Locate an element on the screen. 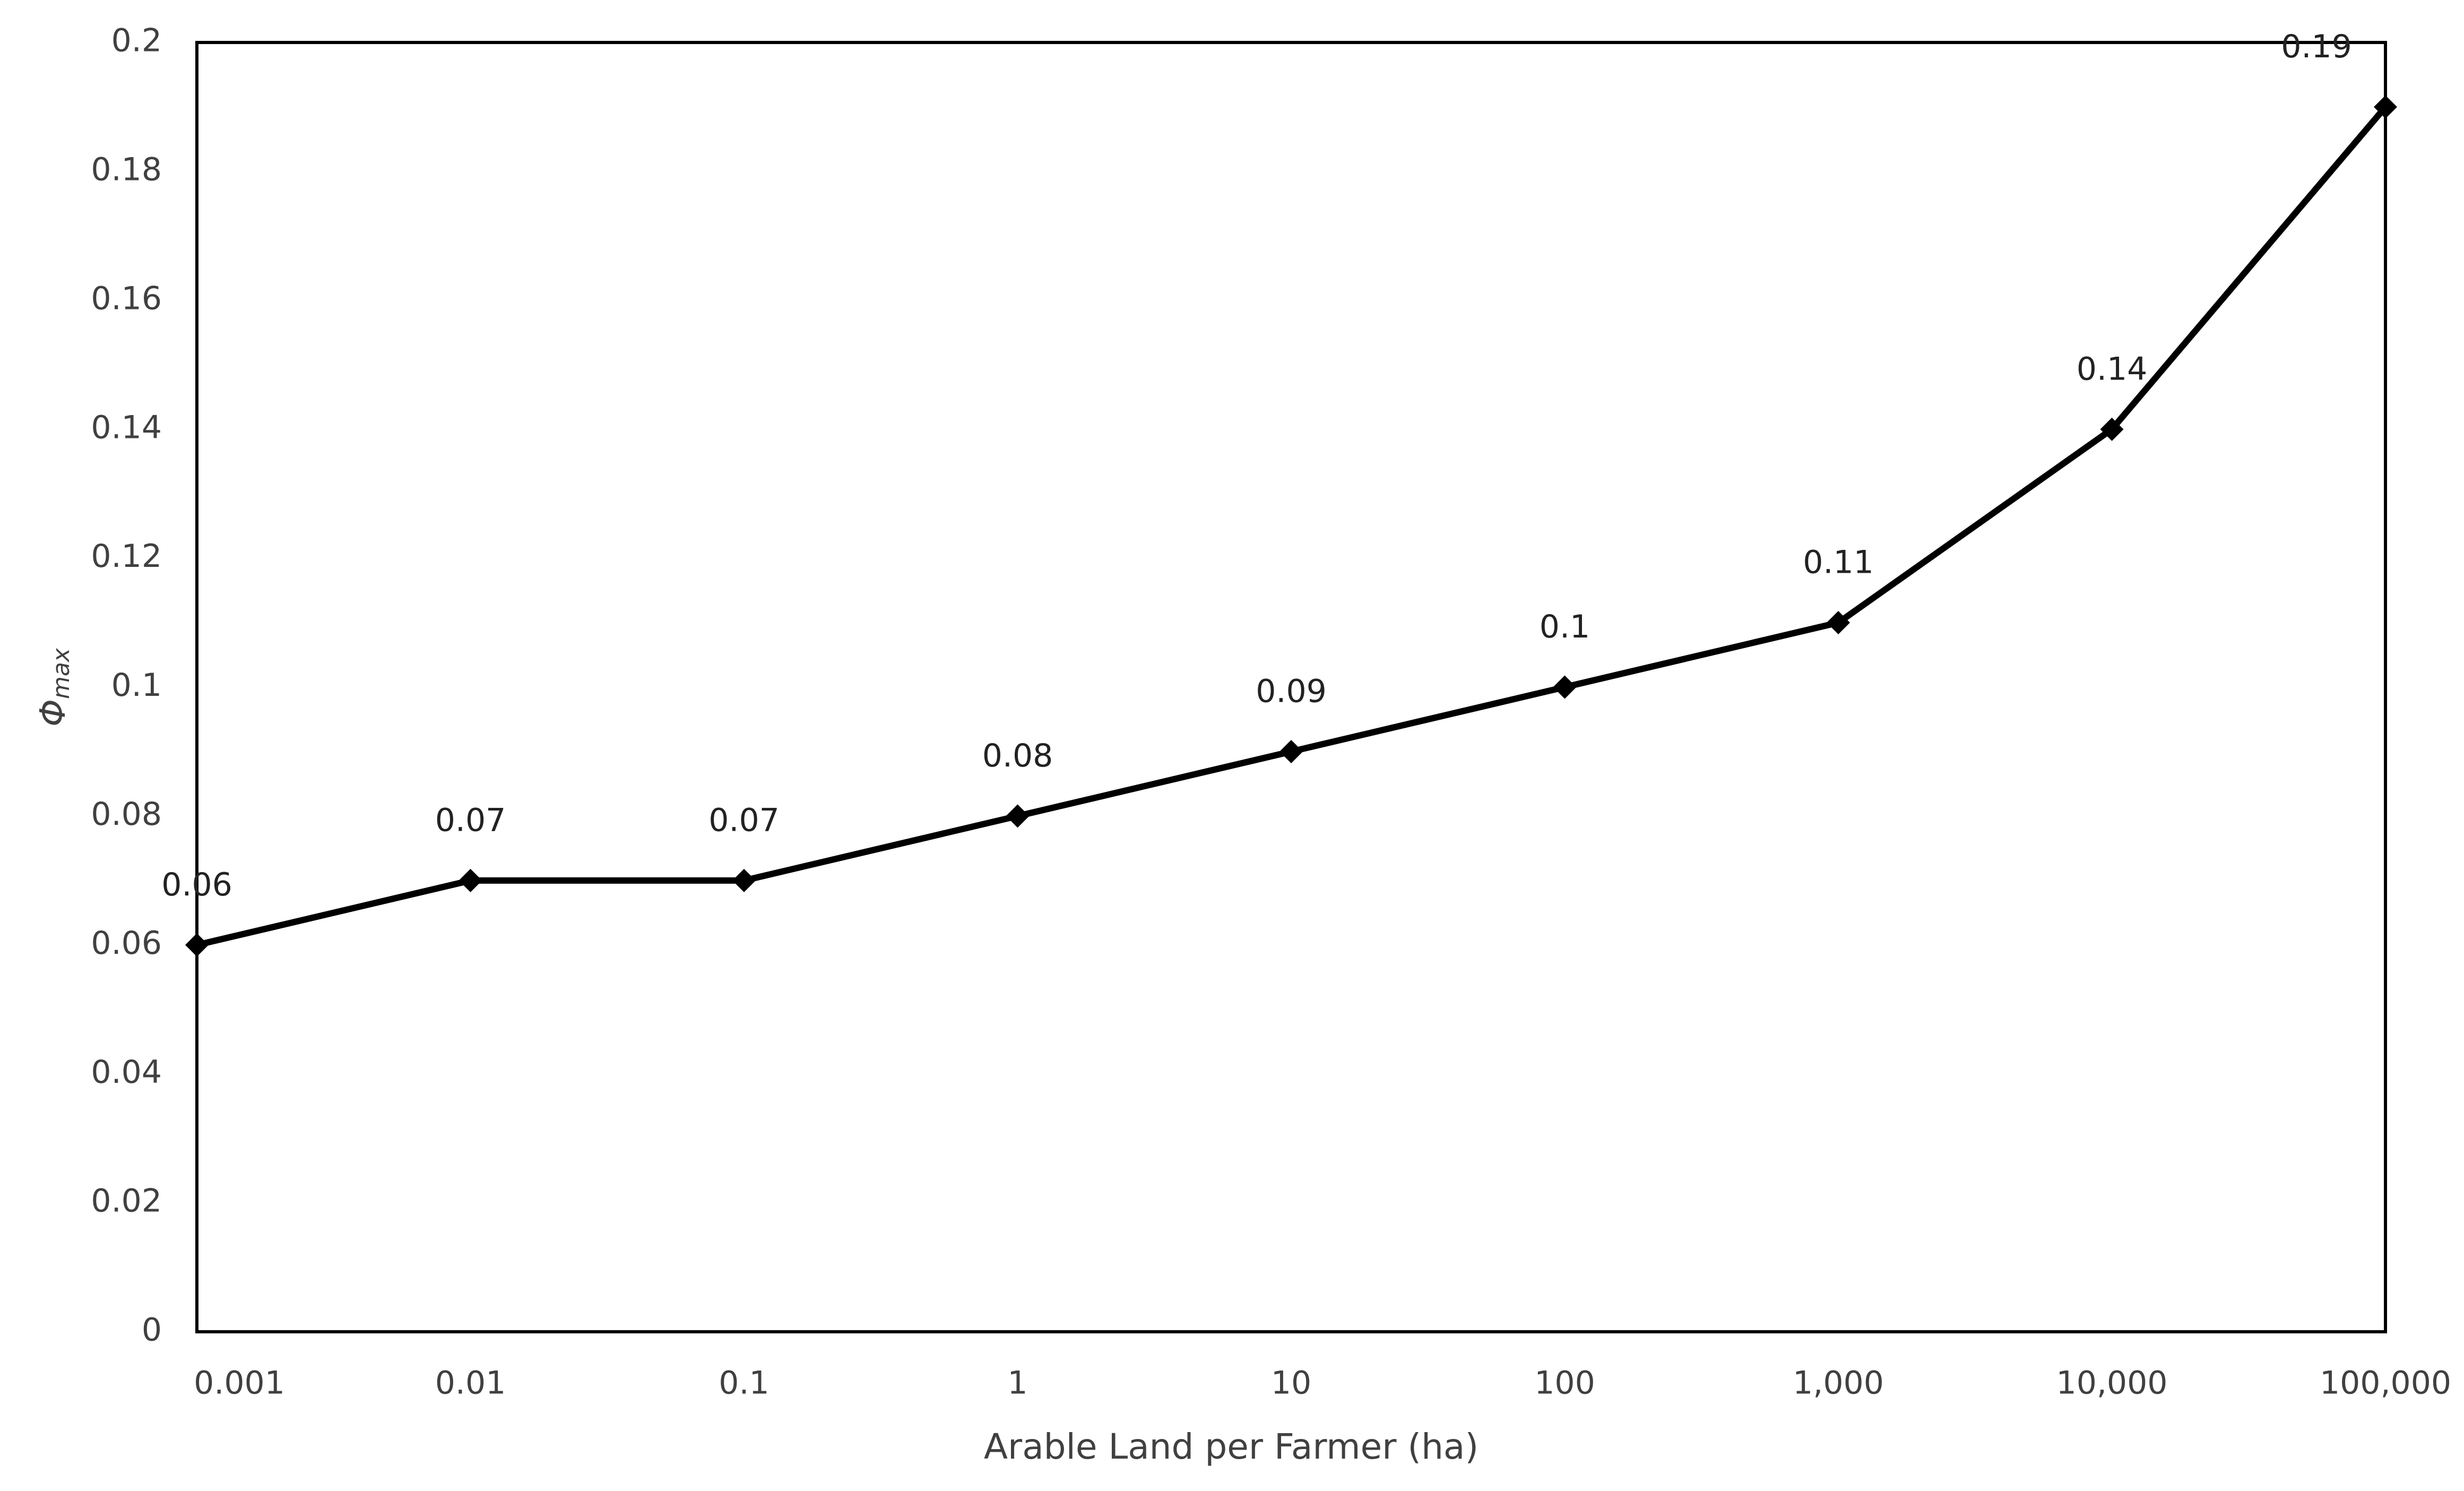 This screenshot has height=1491, width=2464. y-axis-subscript: max is located at coordinates (62, 673).